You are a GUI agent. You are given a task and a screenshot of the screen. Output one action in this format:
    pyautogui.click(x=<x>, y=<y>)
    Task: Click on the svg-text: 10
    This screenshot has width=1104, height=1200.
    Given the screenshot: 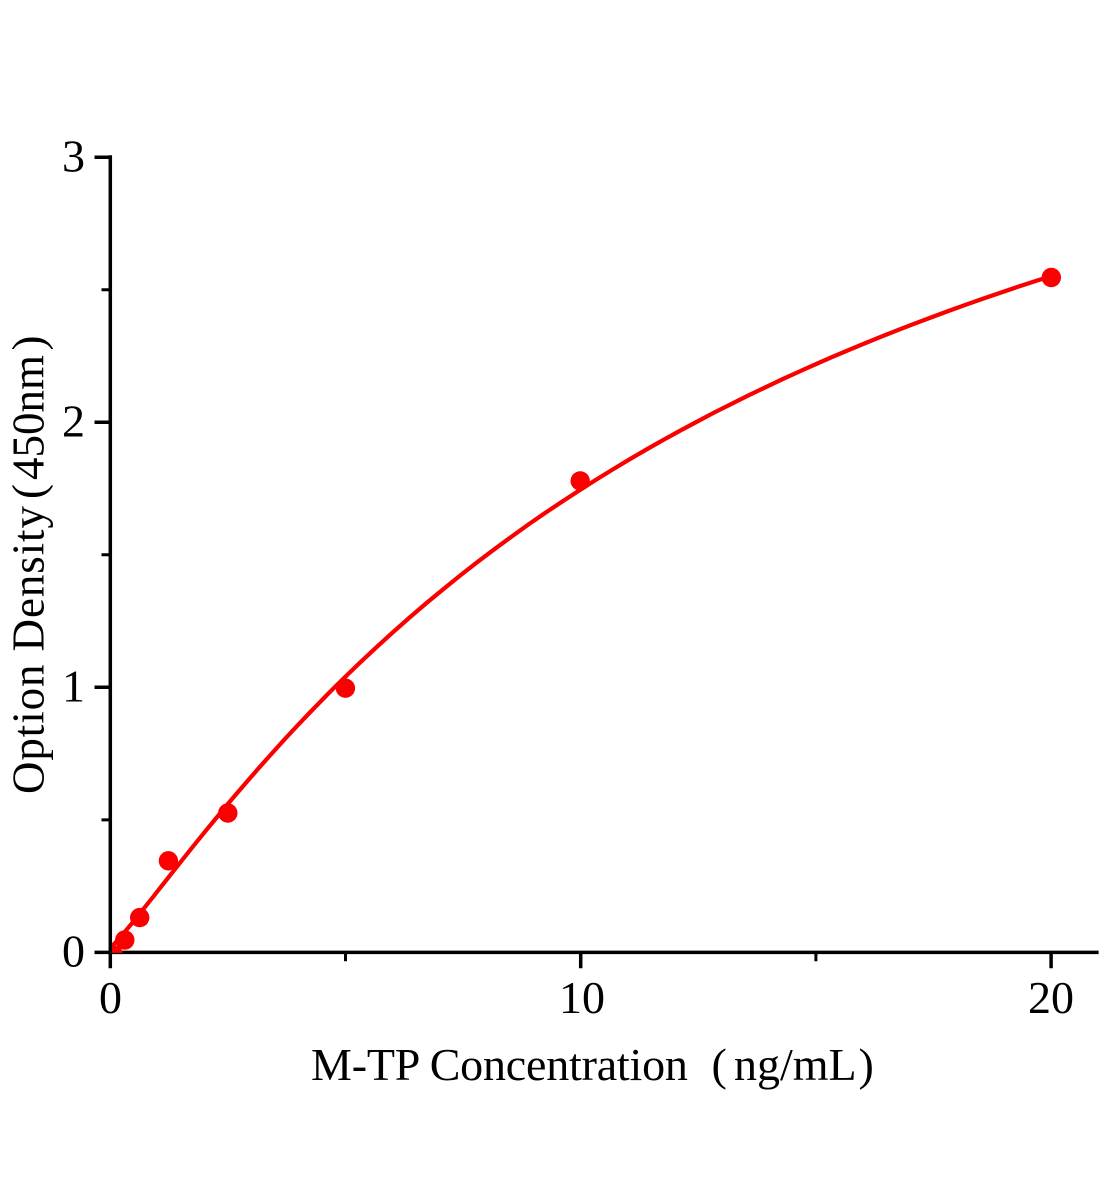 What is the action you would take?
    pyautogui.click(x=582, y=997)
    